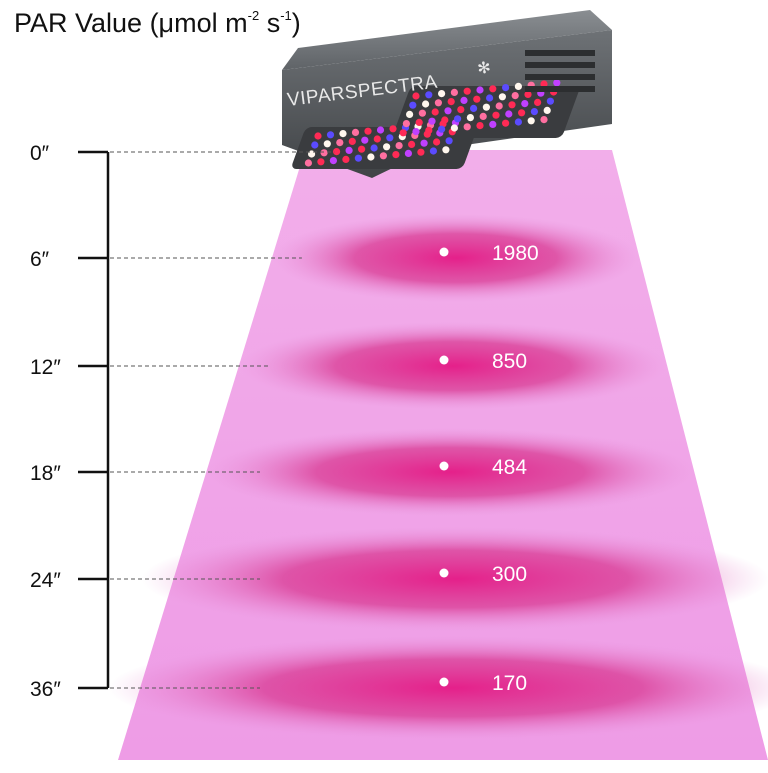 This screenshot has height=773, width=768. I want to click on grow-light-fixture: VIPARSPECTRA ✻, so click(447, 94).